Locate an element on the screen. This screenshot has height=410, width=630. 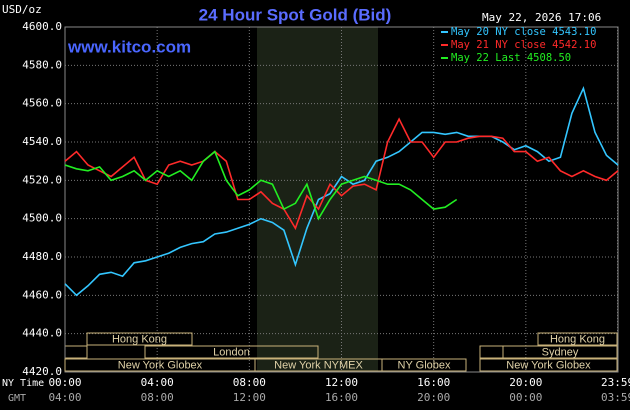
x2-tick-label: 04:00 is located at coordinates (64, 397).